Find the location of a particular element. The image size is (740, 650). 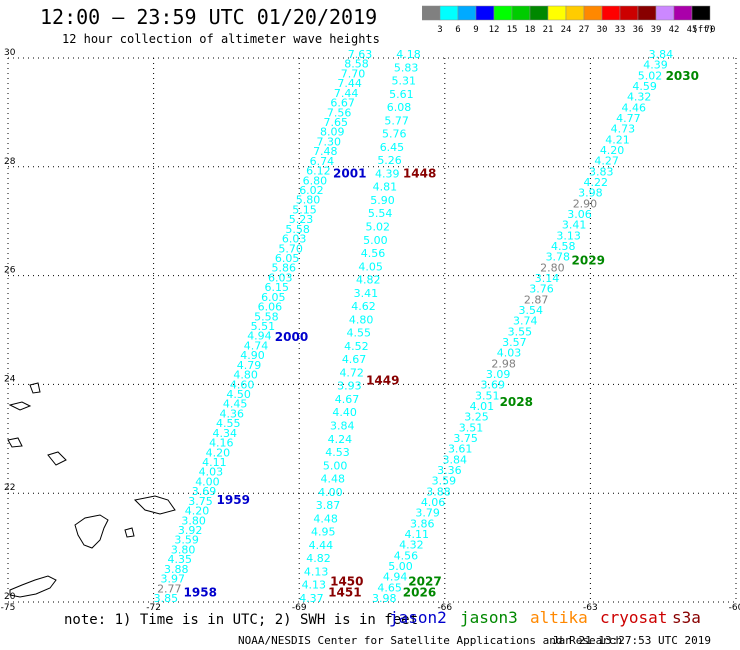

wave-height-label: 3.76 is located at coordinates (541, 289).